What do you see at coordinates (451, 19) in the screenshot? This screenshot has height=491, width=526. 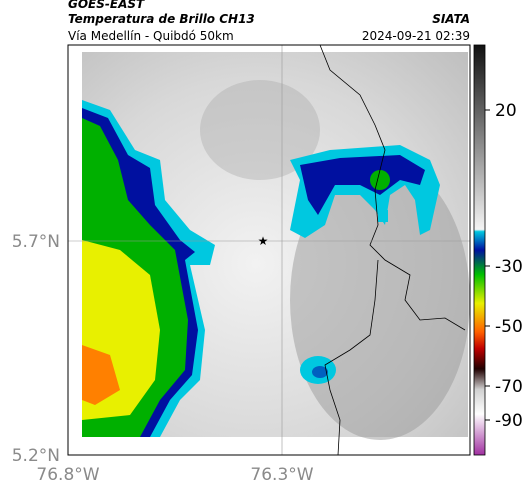 I see `source: SIATA` at bounding box center [451, 19].